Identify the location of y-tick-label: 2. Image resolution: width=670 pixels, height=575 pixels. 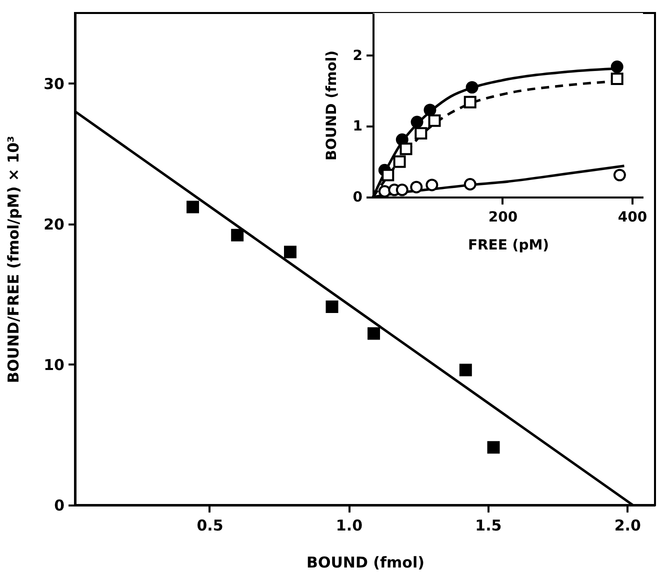
(357, 56).